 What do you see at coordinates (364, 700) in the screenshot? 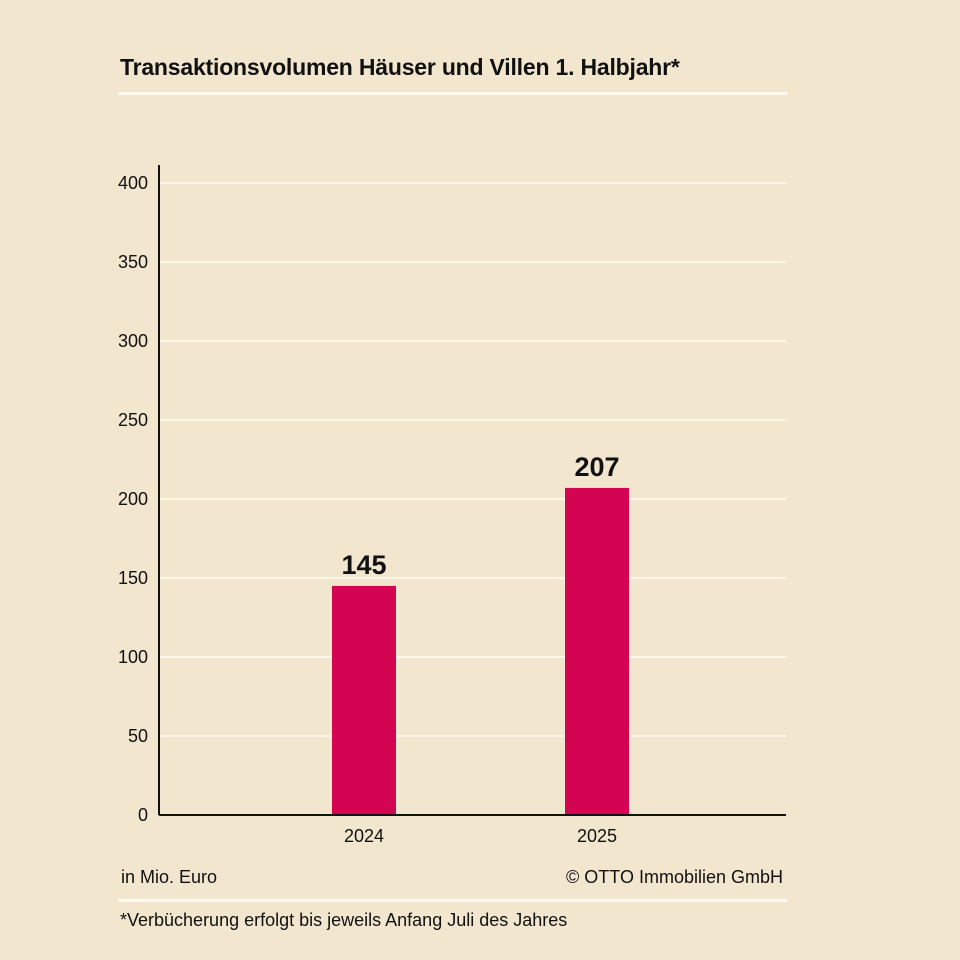
I see `bar-2024` at bounding box center [364, 700].